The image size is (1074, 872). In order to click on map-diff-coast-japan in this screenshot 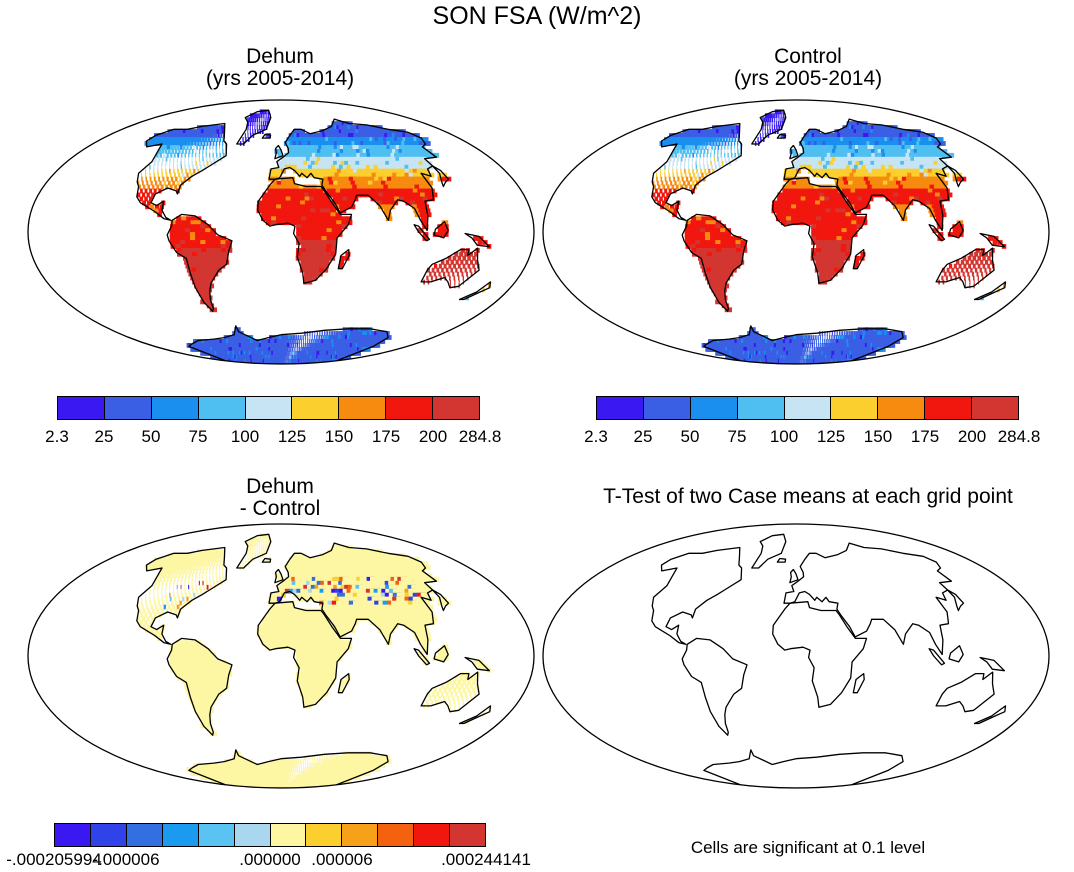, I will do `click(441, 600)`.